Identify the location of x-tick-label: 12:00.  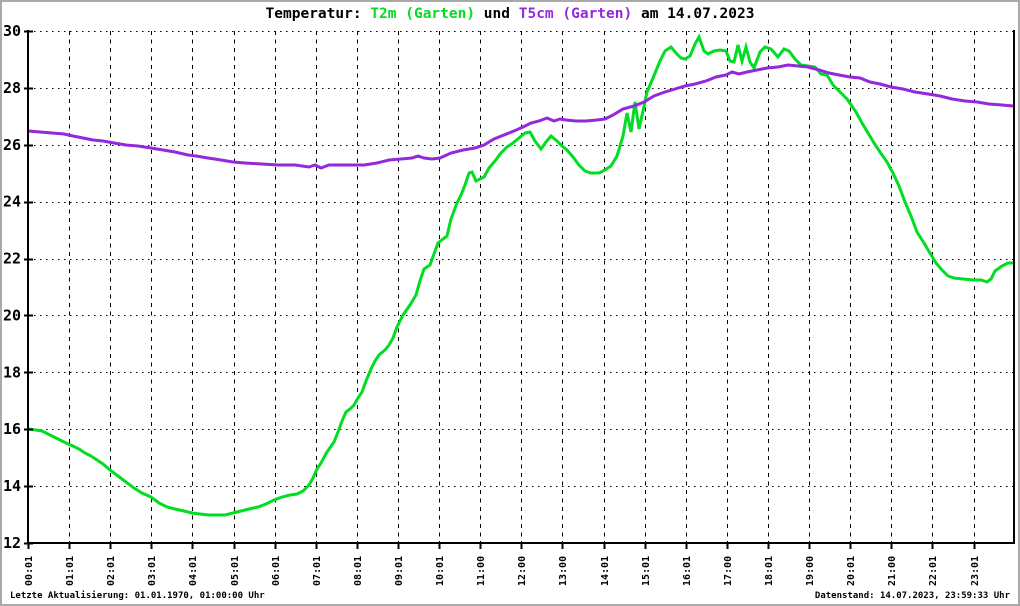
(522, 571).